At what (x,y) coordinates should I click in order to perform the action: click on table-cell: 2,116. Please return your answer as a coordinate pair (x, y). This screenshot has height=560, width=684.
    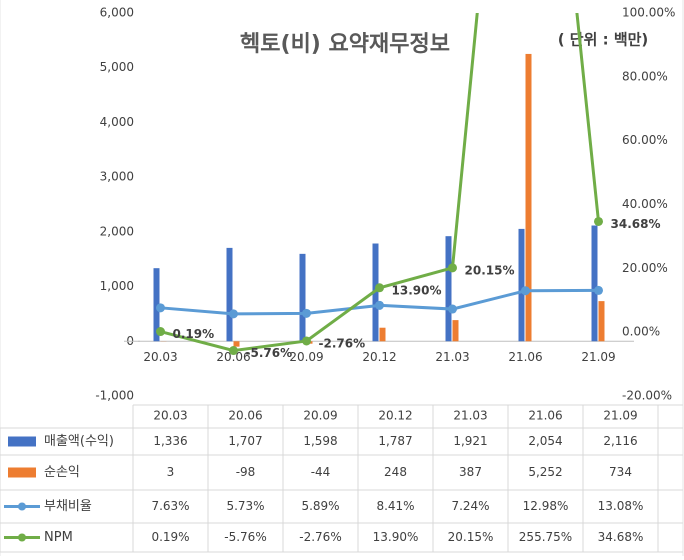
    Looking at the image, I should click on (620, 441).